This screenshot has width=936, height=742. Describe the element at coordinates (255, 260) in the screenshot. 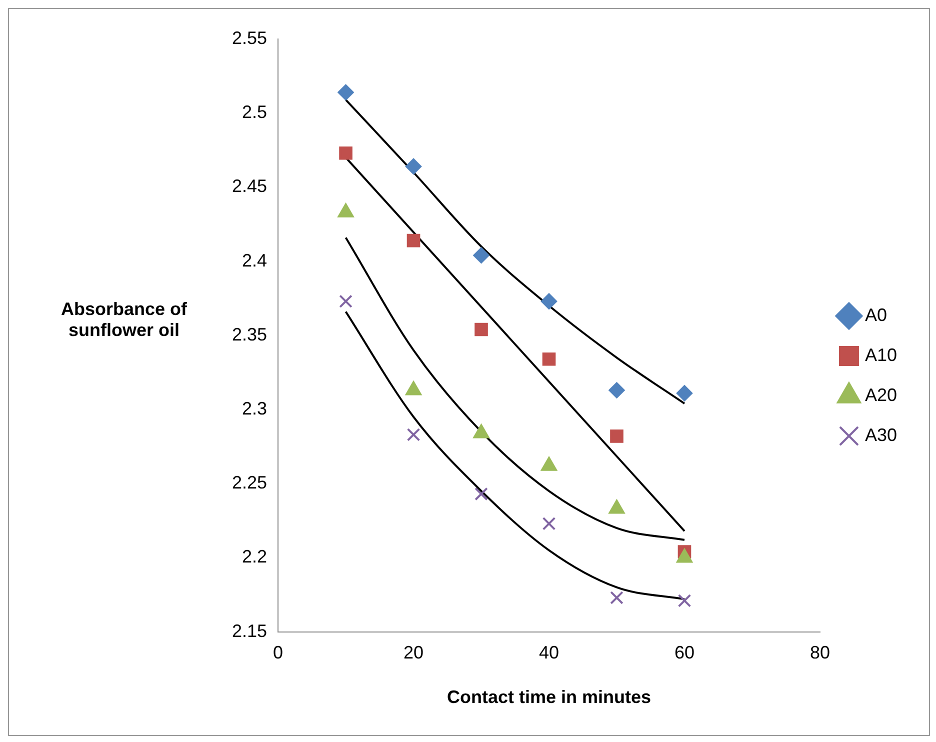

I see `y-tick-label: 2.4` at that location.